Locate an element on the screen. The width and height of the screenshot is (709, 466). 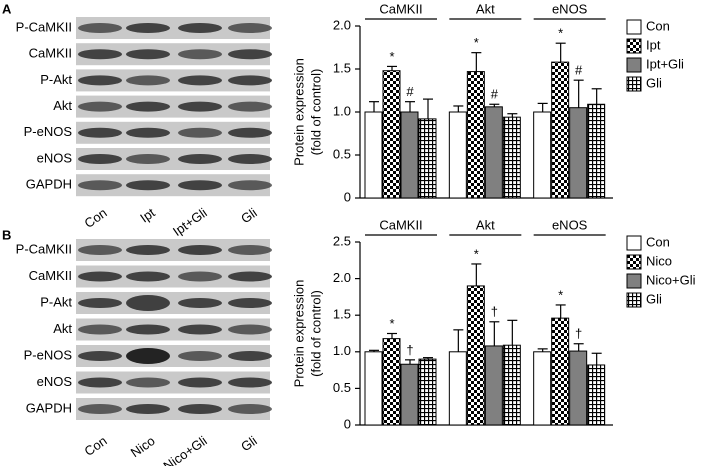
lane-label: Gli is located at coordinates (249, 215).